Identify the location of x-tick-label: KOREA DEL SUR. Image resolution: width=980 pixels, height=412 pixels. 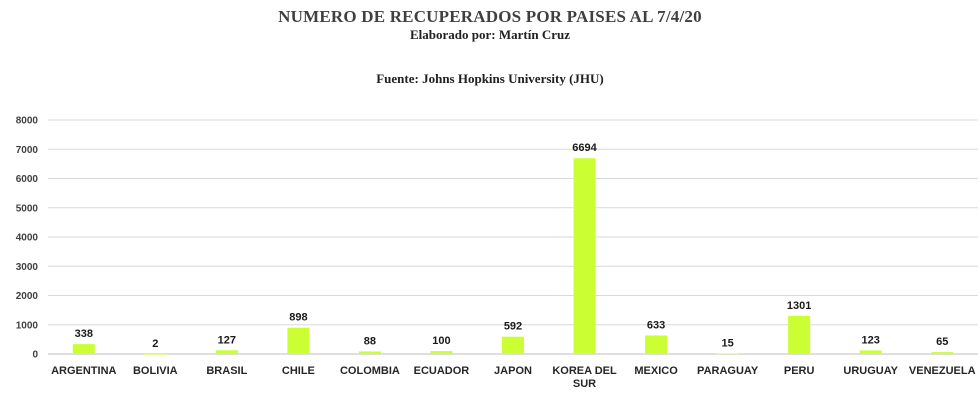
(584, 377).